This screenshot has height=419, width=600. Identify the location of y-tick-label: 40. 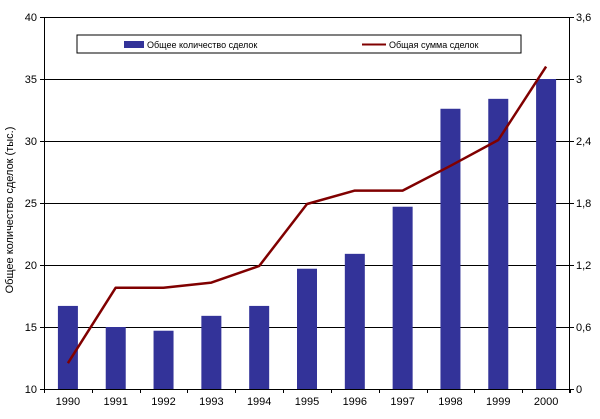
(31, 18).